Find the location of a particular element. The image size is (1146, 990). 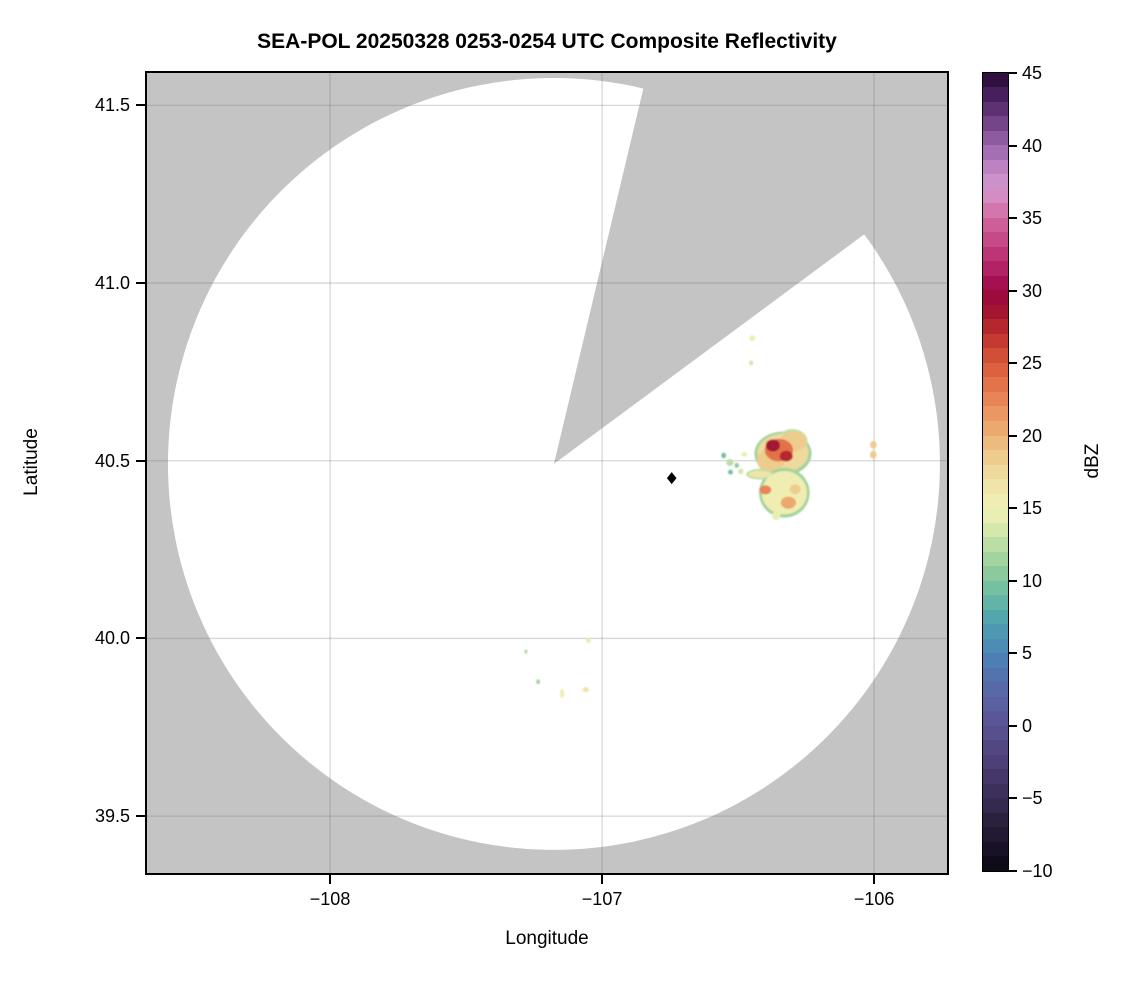

colorbar-tick-label: 35 is located at coordinates (1032, 218).